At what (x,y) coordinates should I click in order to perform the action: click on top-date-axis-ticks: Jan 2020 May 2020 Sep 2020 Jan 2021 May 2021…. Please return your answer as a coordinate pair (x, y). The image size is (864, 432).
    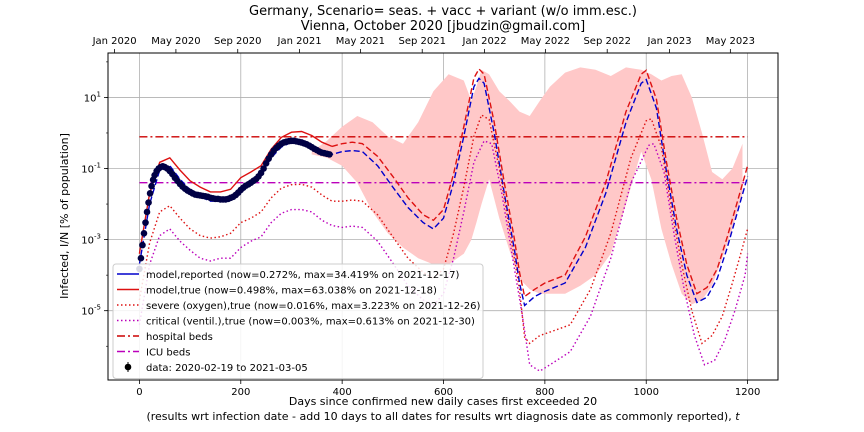
    Looking at the image, I should click on (423, 44).